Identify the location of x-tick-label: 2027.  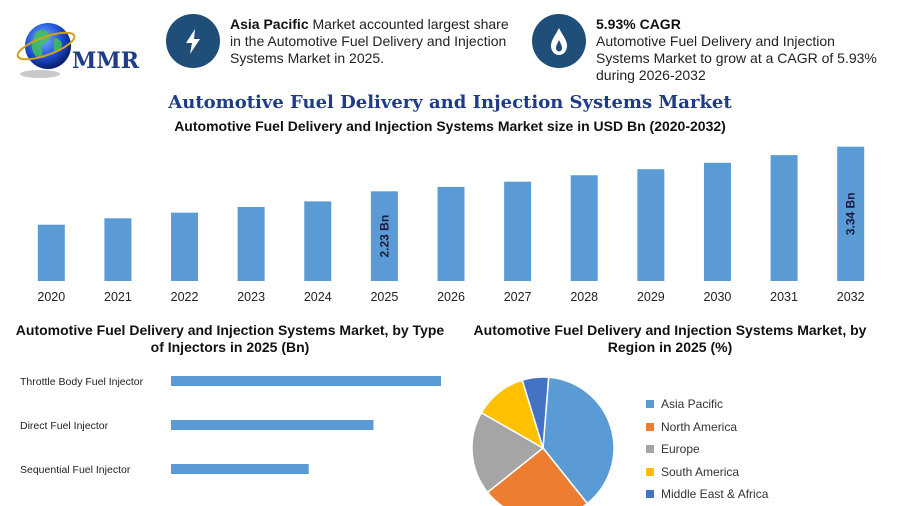
(518, 297).